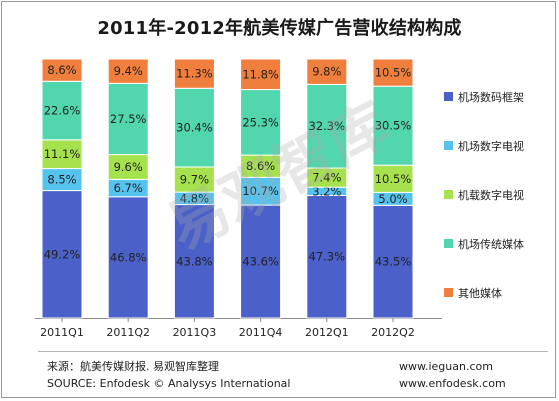  What do you see at coordinates (61, 180) in the screenshot?
I see `data-label: 8.5%` at bounding box center [61, 180].